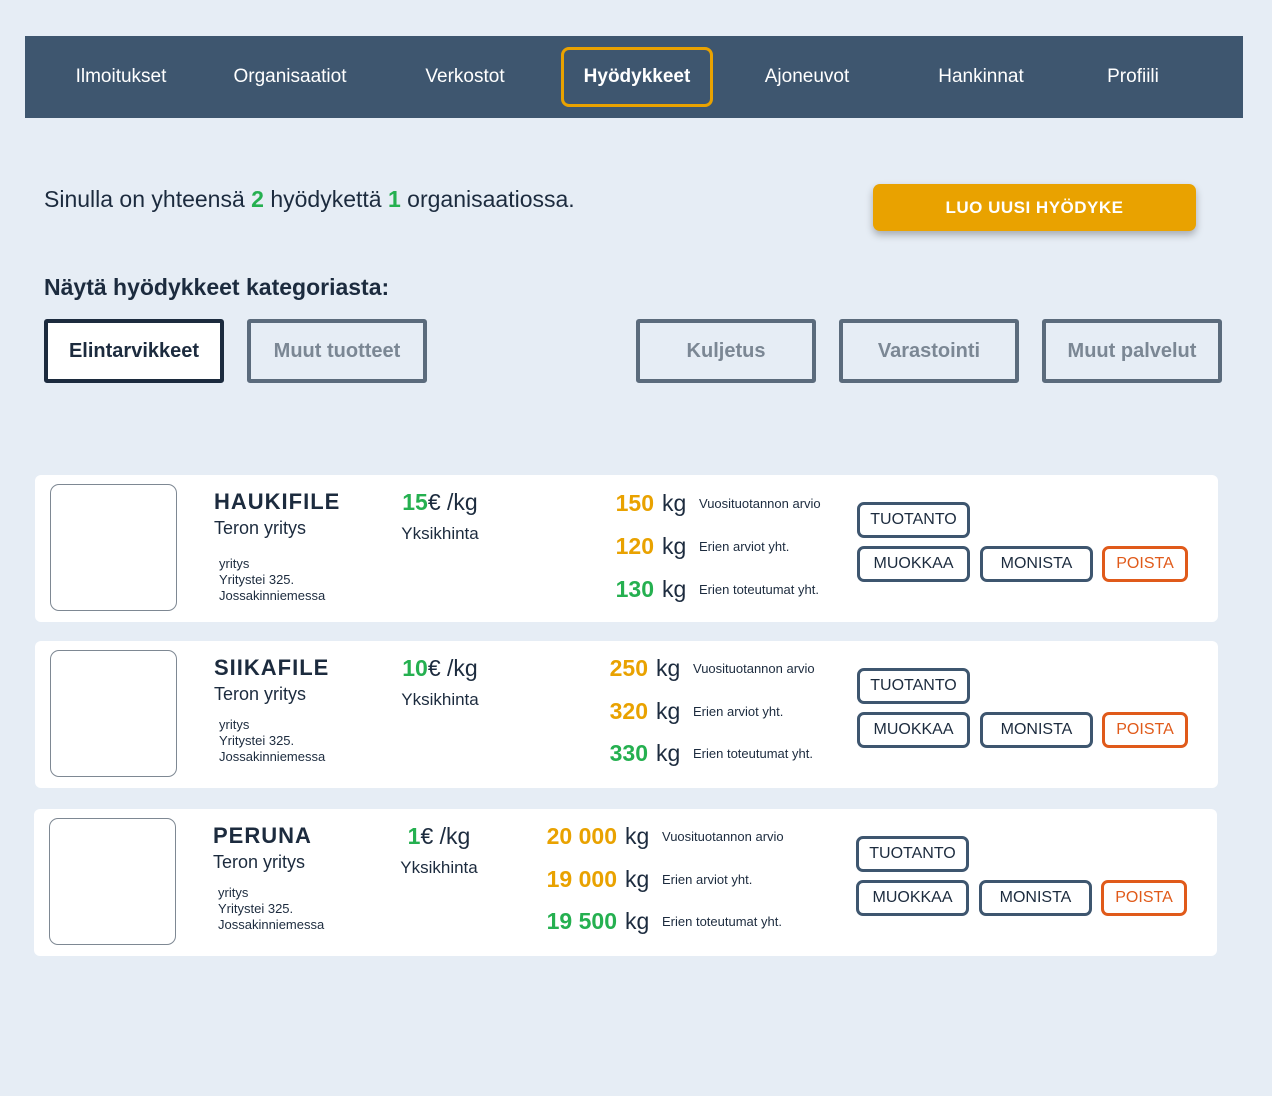 This screenshot has height=1096, width=1272. Describe the element at coordinates (634, 545) in the screenshot. I see `stat-value: 120` at that location.